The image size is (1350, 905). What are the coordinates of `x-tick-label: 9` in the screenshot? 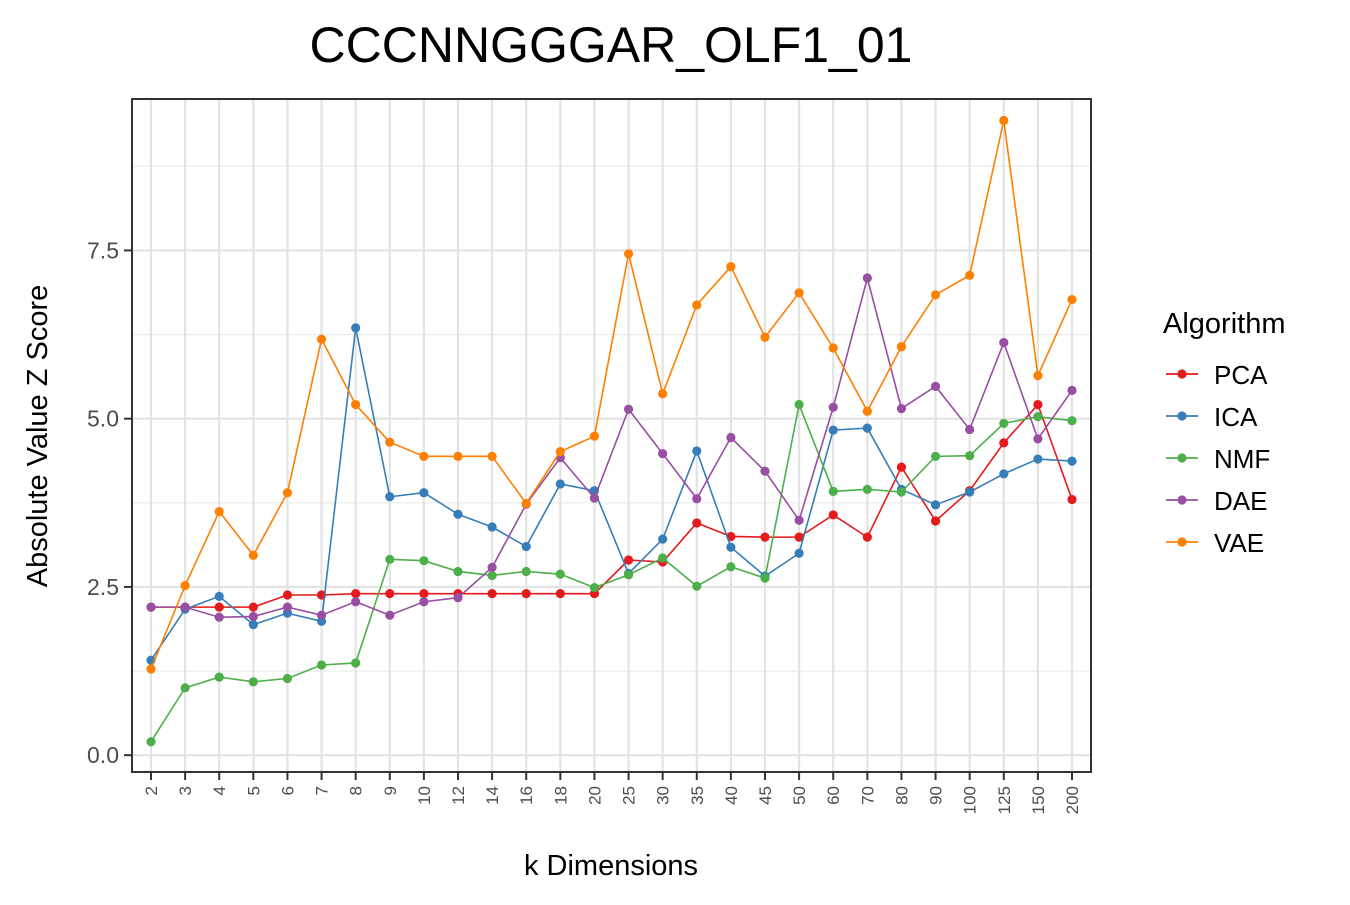 It's located at (390, 790).